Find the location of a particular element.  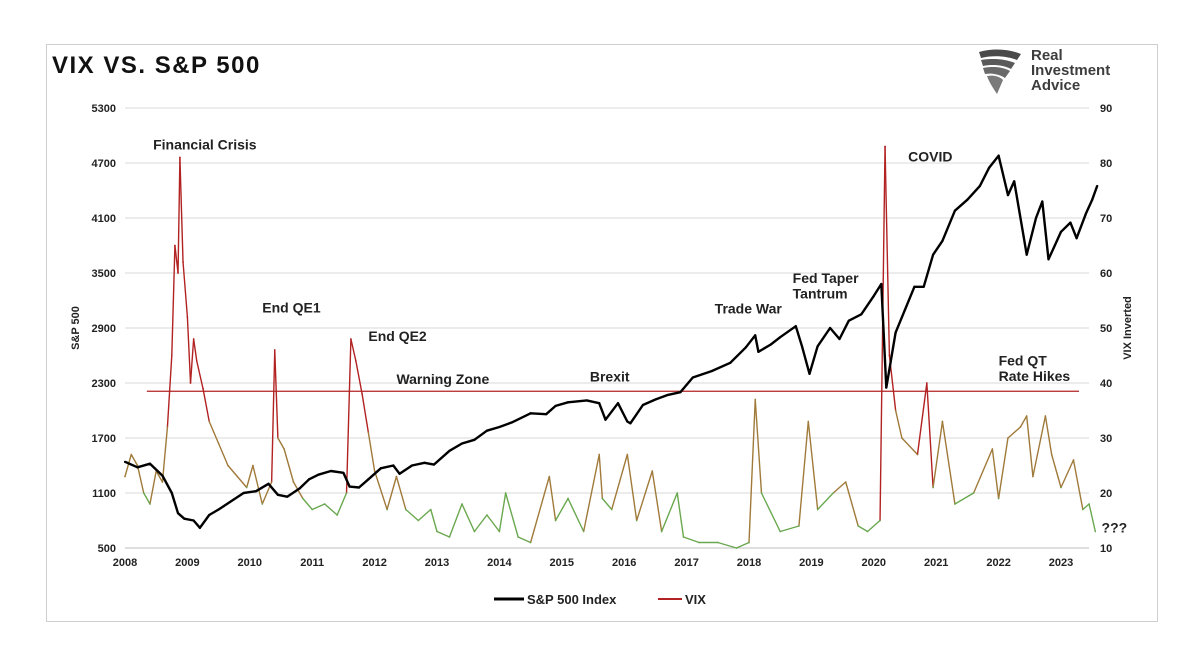

chart-annotation: Rate Hikes is located at coordinates (1035, 376).